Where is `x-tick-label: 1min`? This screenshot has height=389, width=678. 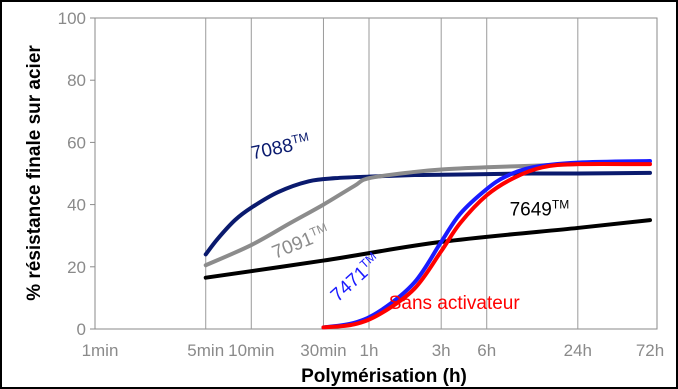 x-tick-label: 1min is located at coordinates (100, 350).